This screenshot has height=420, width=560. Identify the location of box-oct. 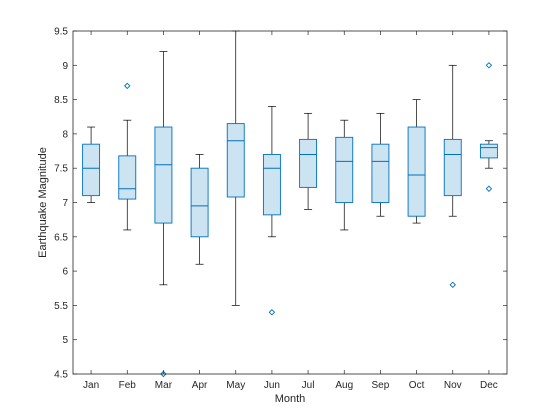
(416, 161).